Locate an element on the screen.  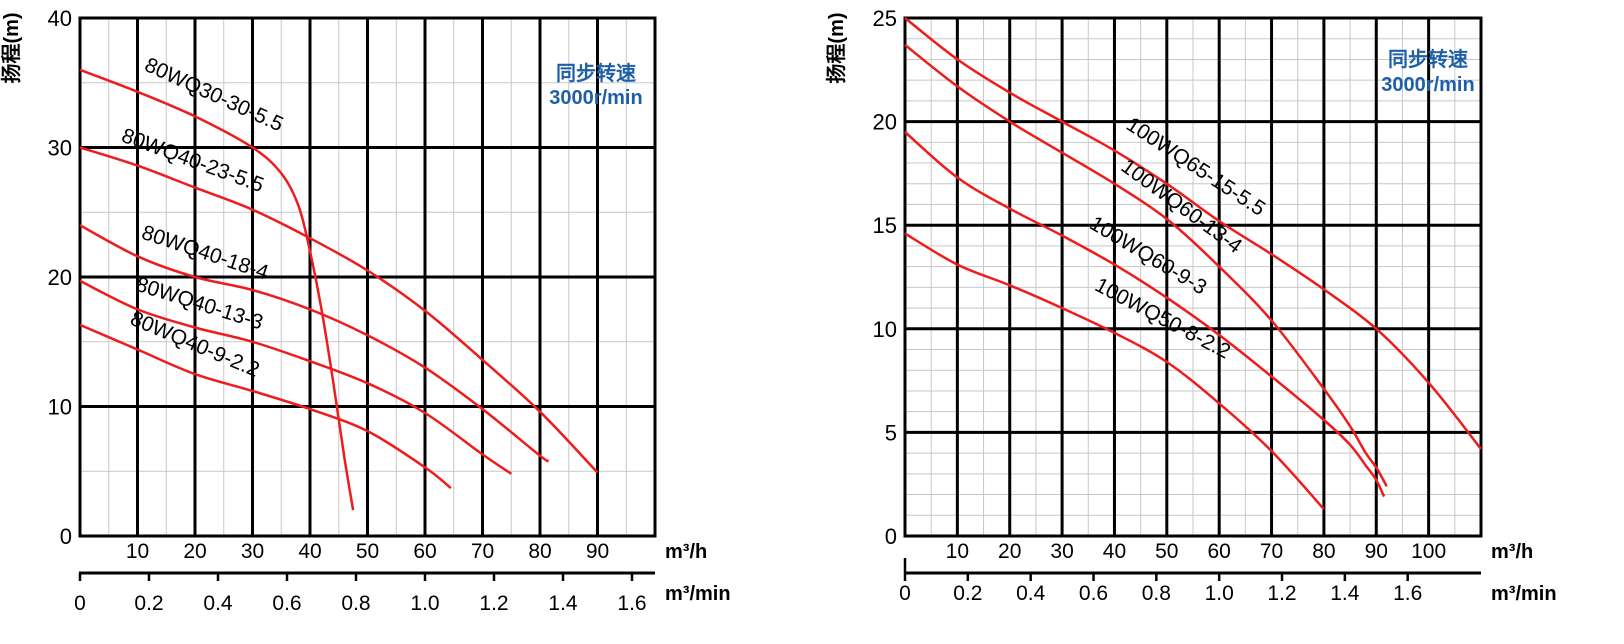
series-label: 80WQ30-30-5.5 is located at coordinates (214, 94).